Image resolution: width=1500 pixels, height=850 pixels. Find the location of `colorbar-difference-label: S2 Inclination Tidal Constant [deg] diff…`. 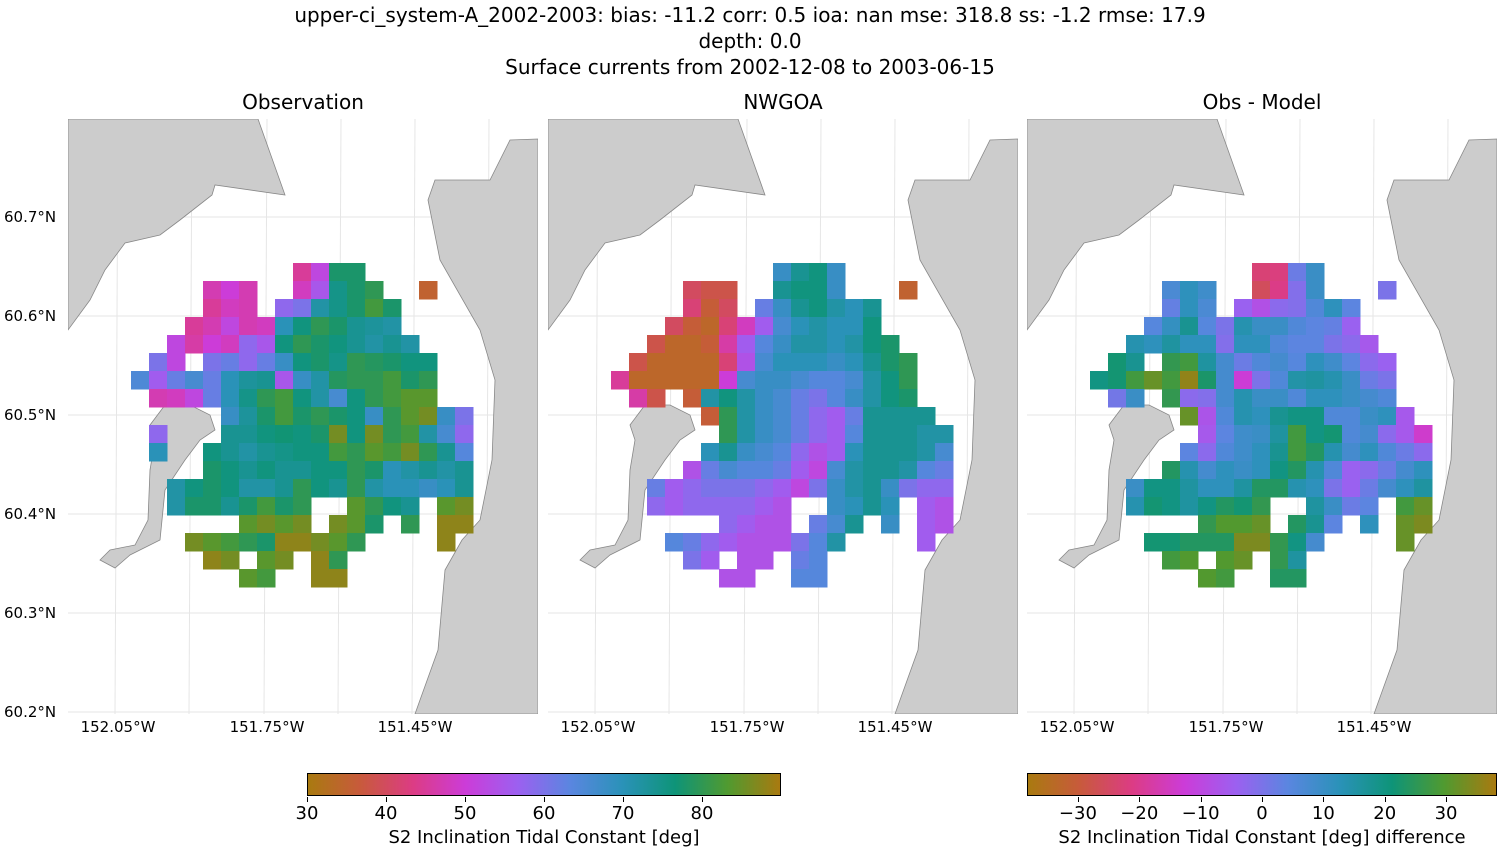

colorbar-difference-label: S2 Inclination Tidal Constant [deg] diff… is located at coordinates (1262, 837).